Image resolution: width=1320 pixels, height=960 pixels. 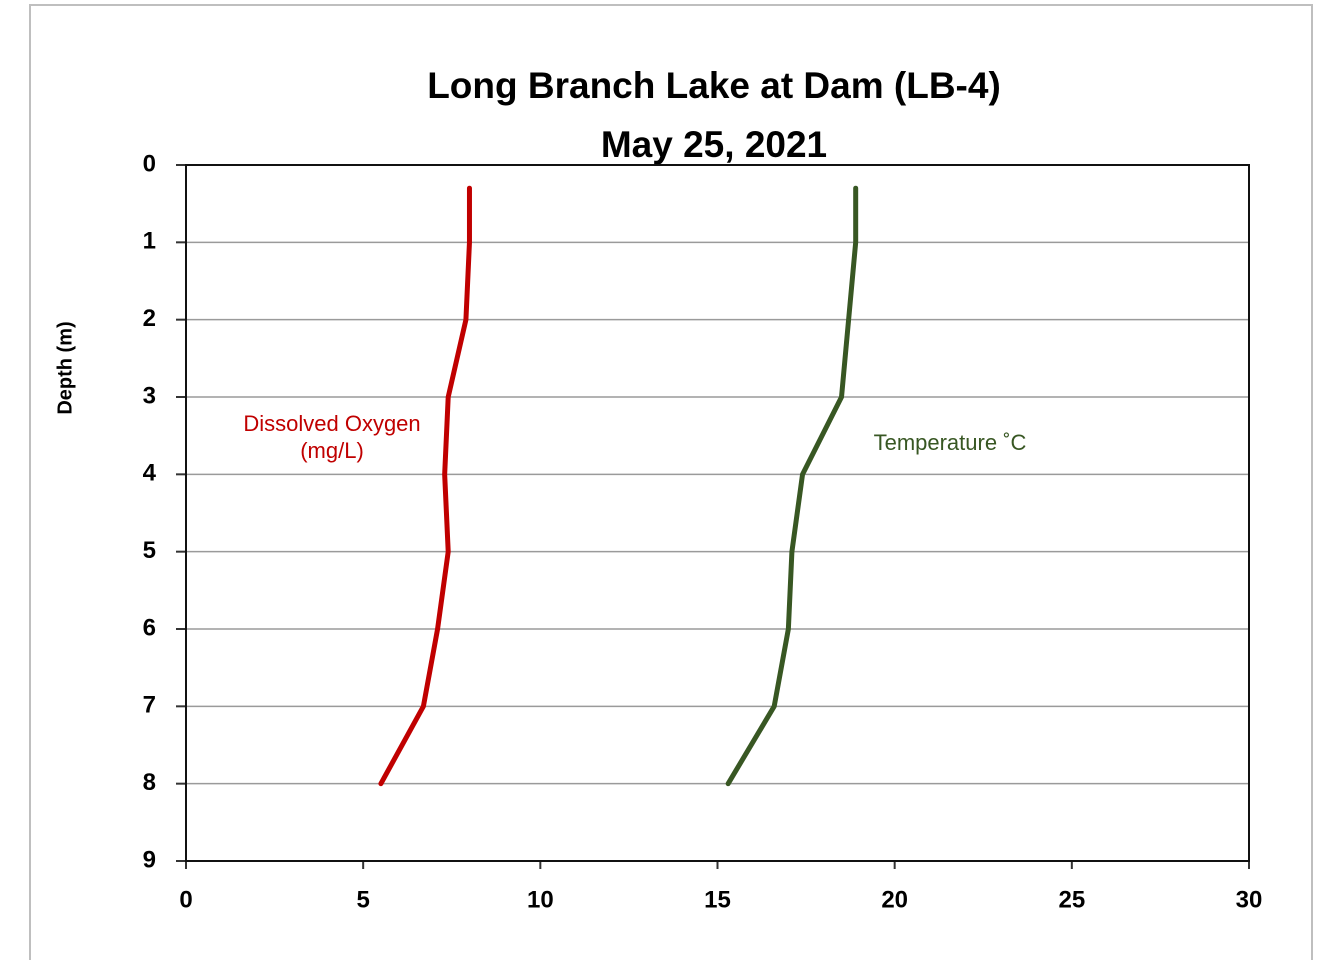 I want to click on x-tick-label: 20, so click(x=894, y=899).